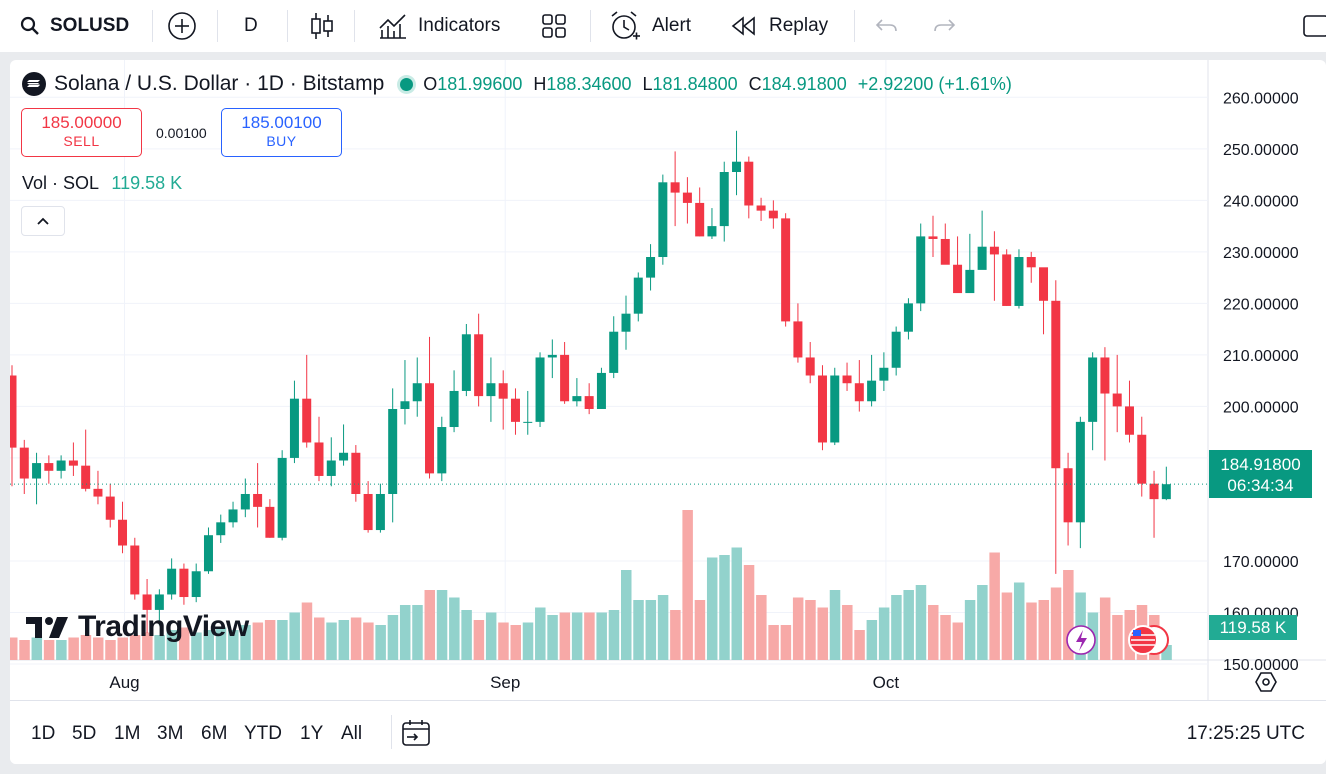 This screenshot has height=774, width=1326. Describe the element at coordinates (352, 733) in the screenshot. I see `range-all: All` at that location.